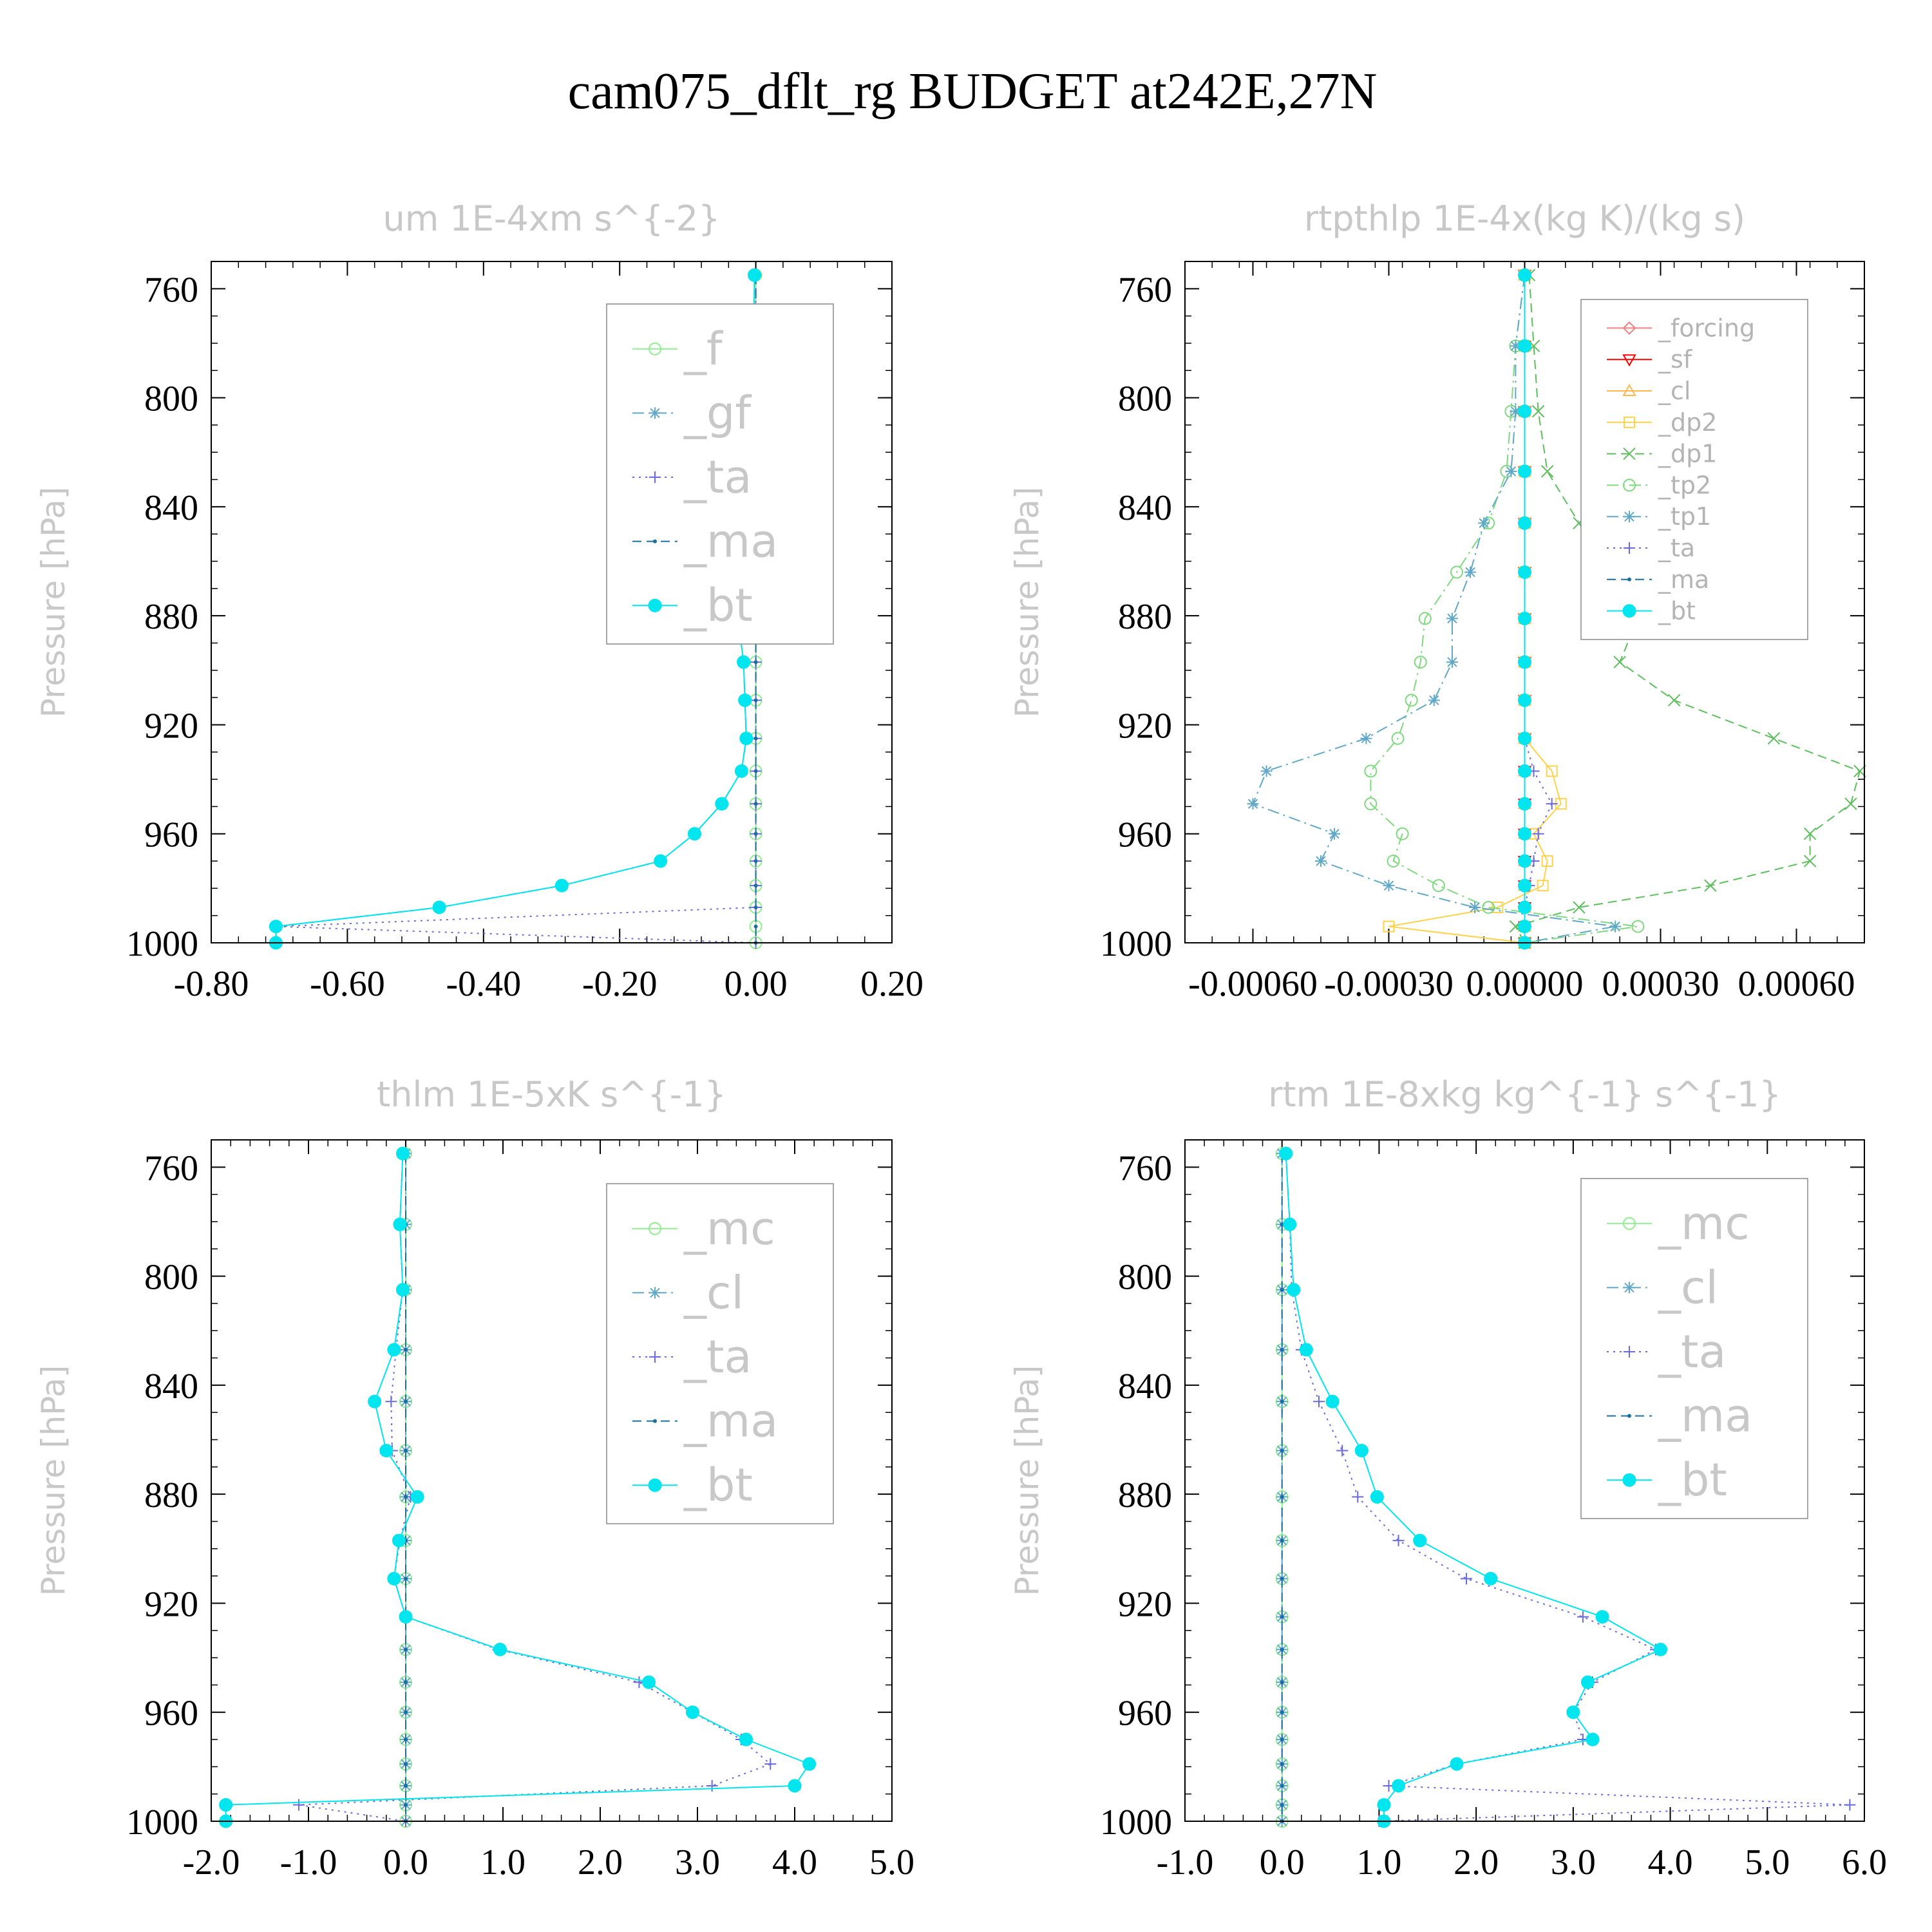 This screenshot has width=1932, height=1932. I want to click on plot-frame, so click(1525, 602).